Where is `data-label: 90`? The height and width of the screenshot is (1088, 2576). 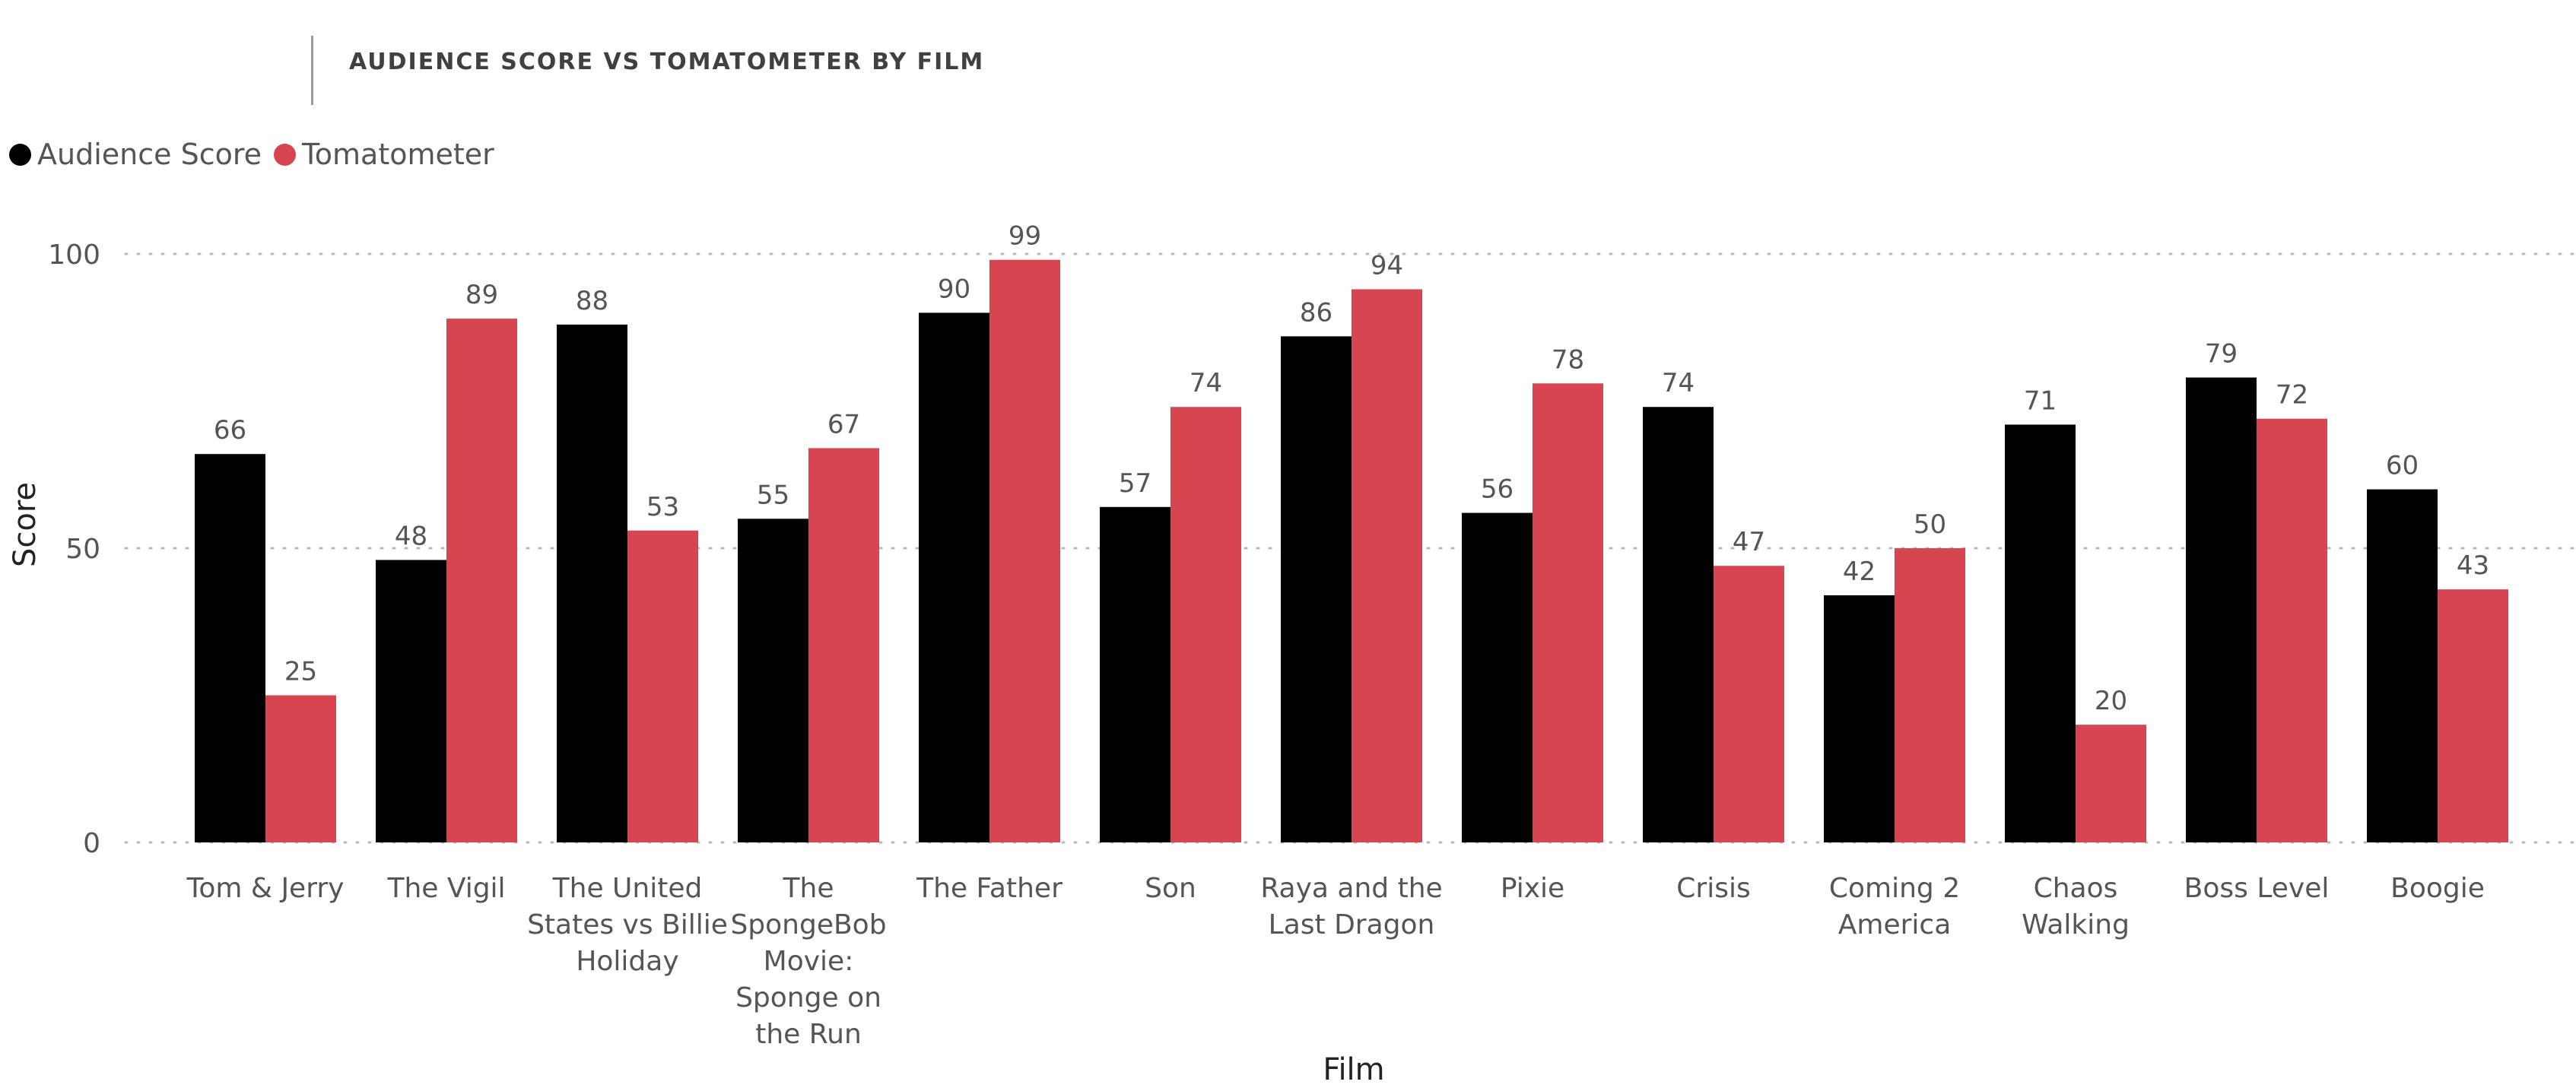 data-label: 90 is located at coordinates (954, 289).